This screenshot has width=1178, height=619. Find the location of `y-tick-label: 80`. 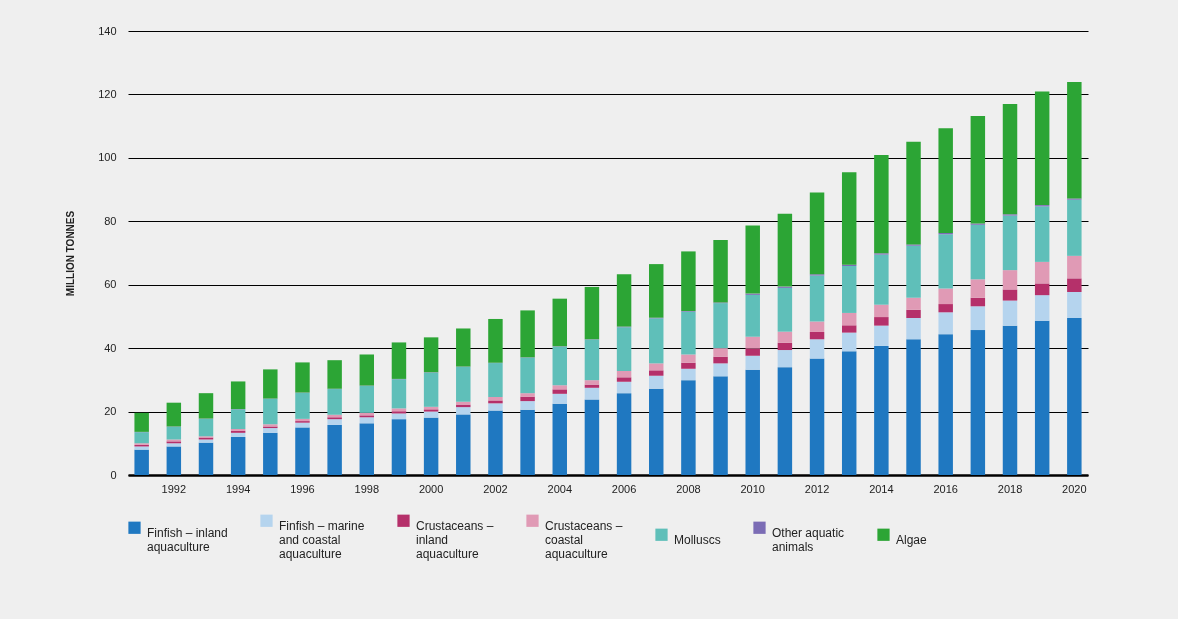

y-tick-label: 80 is located at coordinates (110, 220).